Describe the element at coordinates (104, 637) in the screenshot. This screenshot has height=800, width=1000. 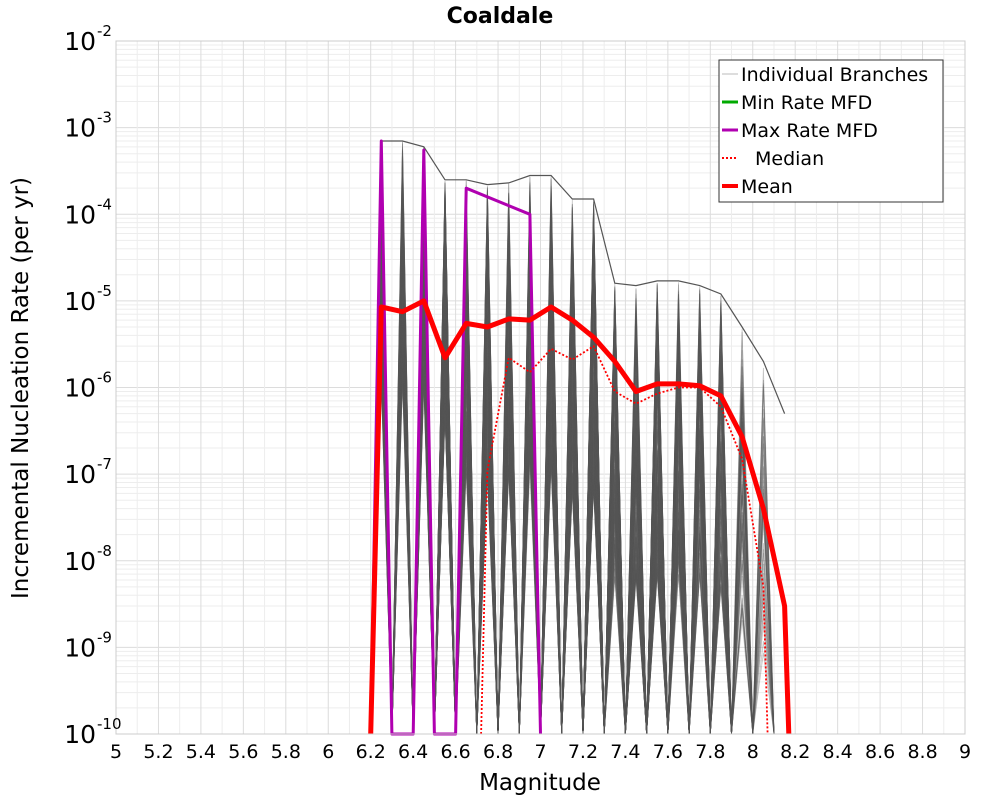
I see `y-tick-exponent: -9` at that location.